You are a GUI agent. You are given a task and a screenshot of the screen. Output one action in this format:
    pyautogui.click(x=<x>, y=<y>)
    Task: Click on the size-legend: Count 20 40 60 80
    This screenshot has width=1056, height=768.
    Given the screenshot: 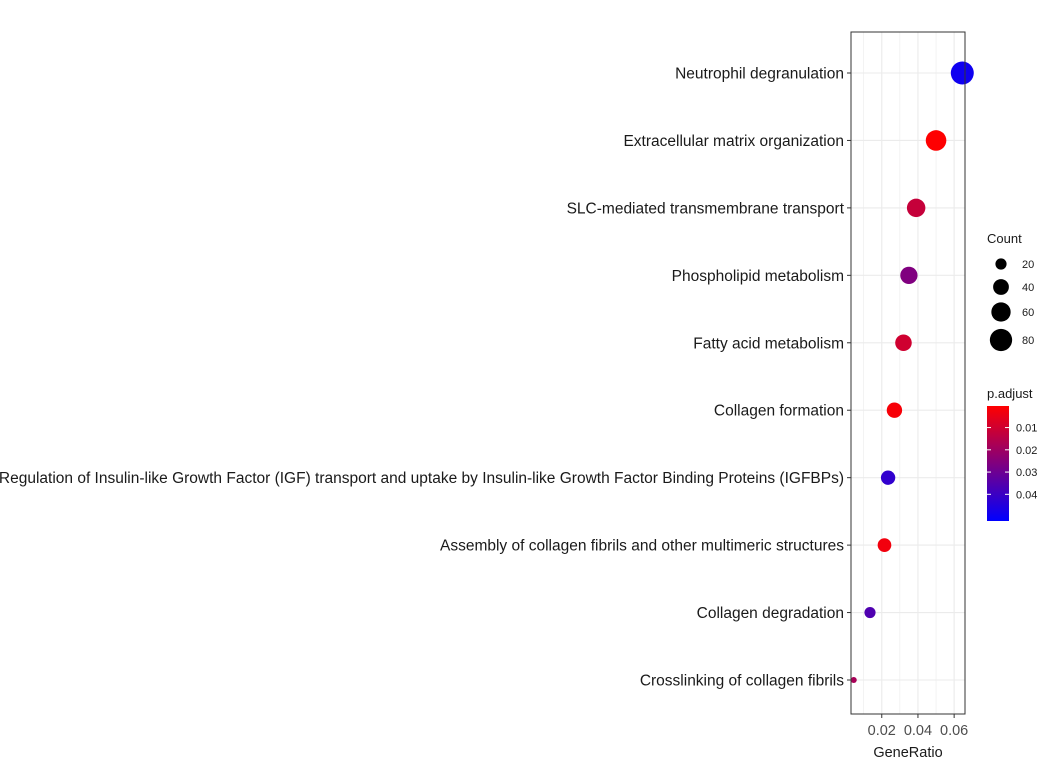 What is the action you would take?
    pyautogui.click(x=1010, y=291)
    